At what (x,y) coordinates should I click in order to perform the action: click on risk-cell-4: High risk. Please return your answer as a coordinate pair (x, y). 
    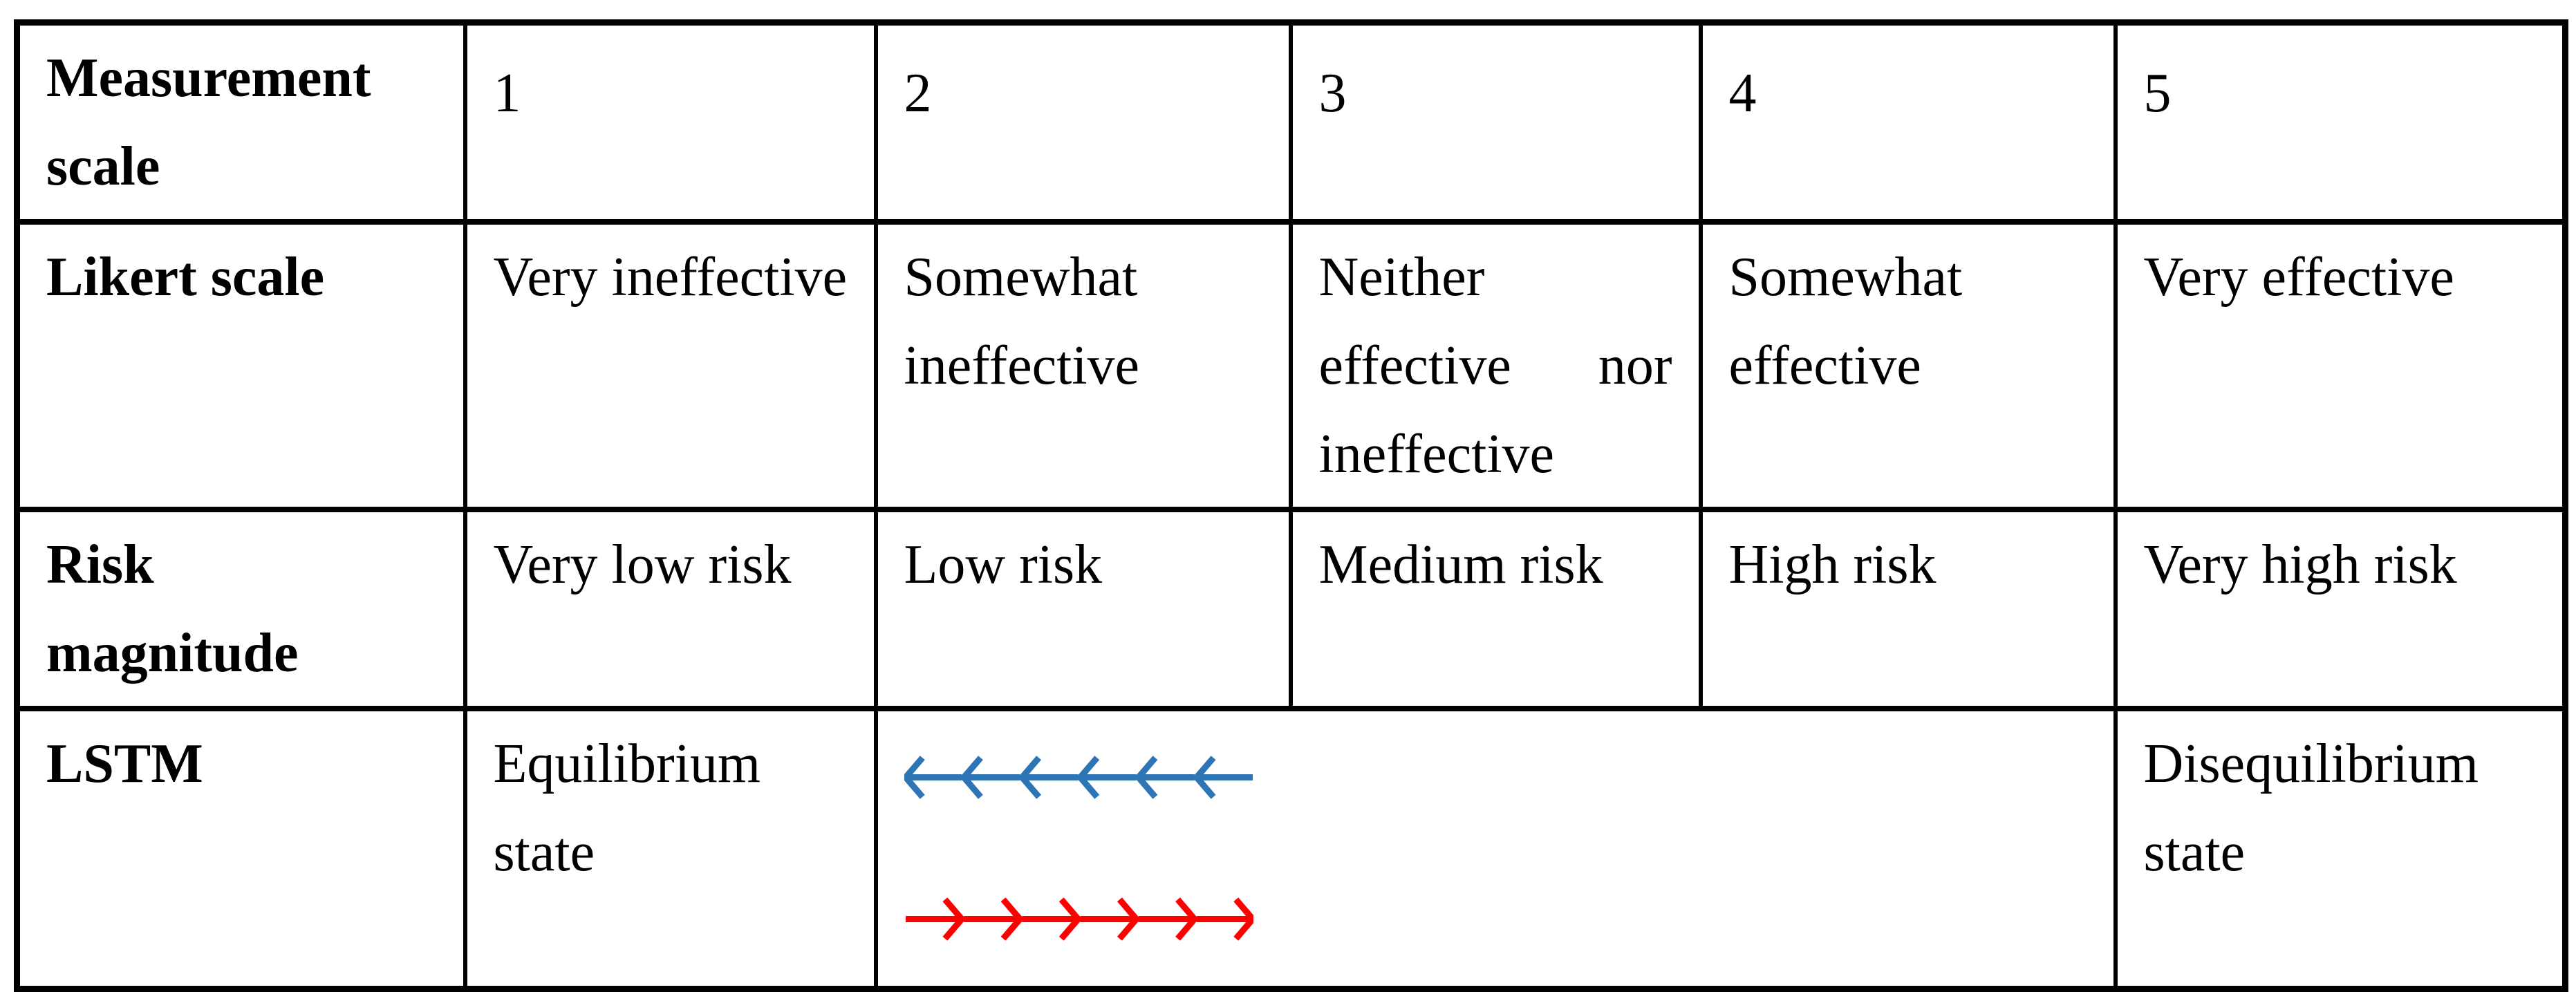
    Looking at the image, I should click on (1908, 609).